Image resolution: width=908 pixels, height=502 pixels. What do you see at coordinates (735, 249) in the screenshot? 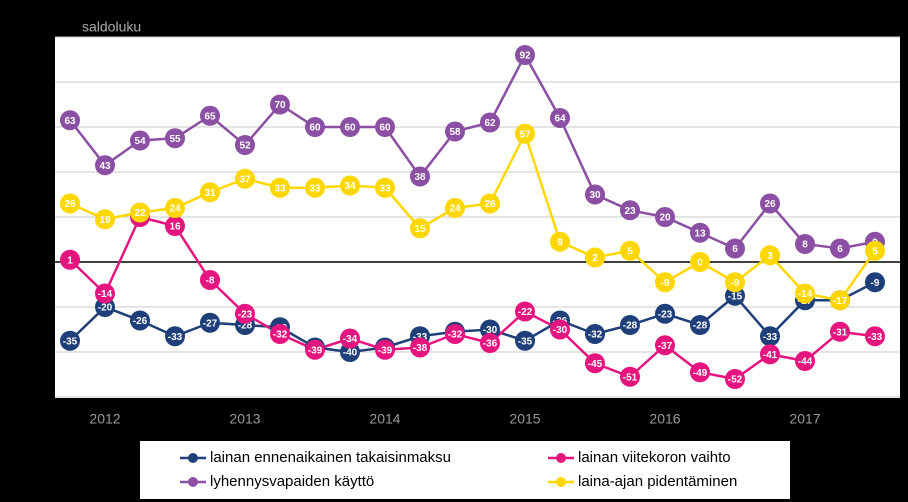
I see `data-label: 6` at bounding box center [735, 249].